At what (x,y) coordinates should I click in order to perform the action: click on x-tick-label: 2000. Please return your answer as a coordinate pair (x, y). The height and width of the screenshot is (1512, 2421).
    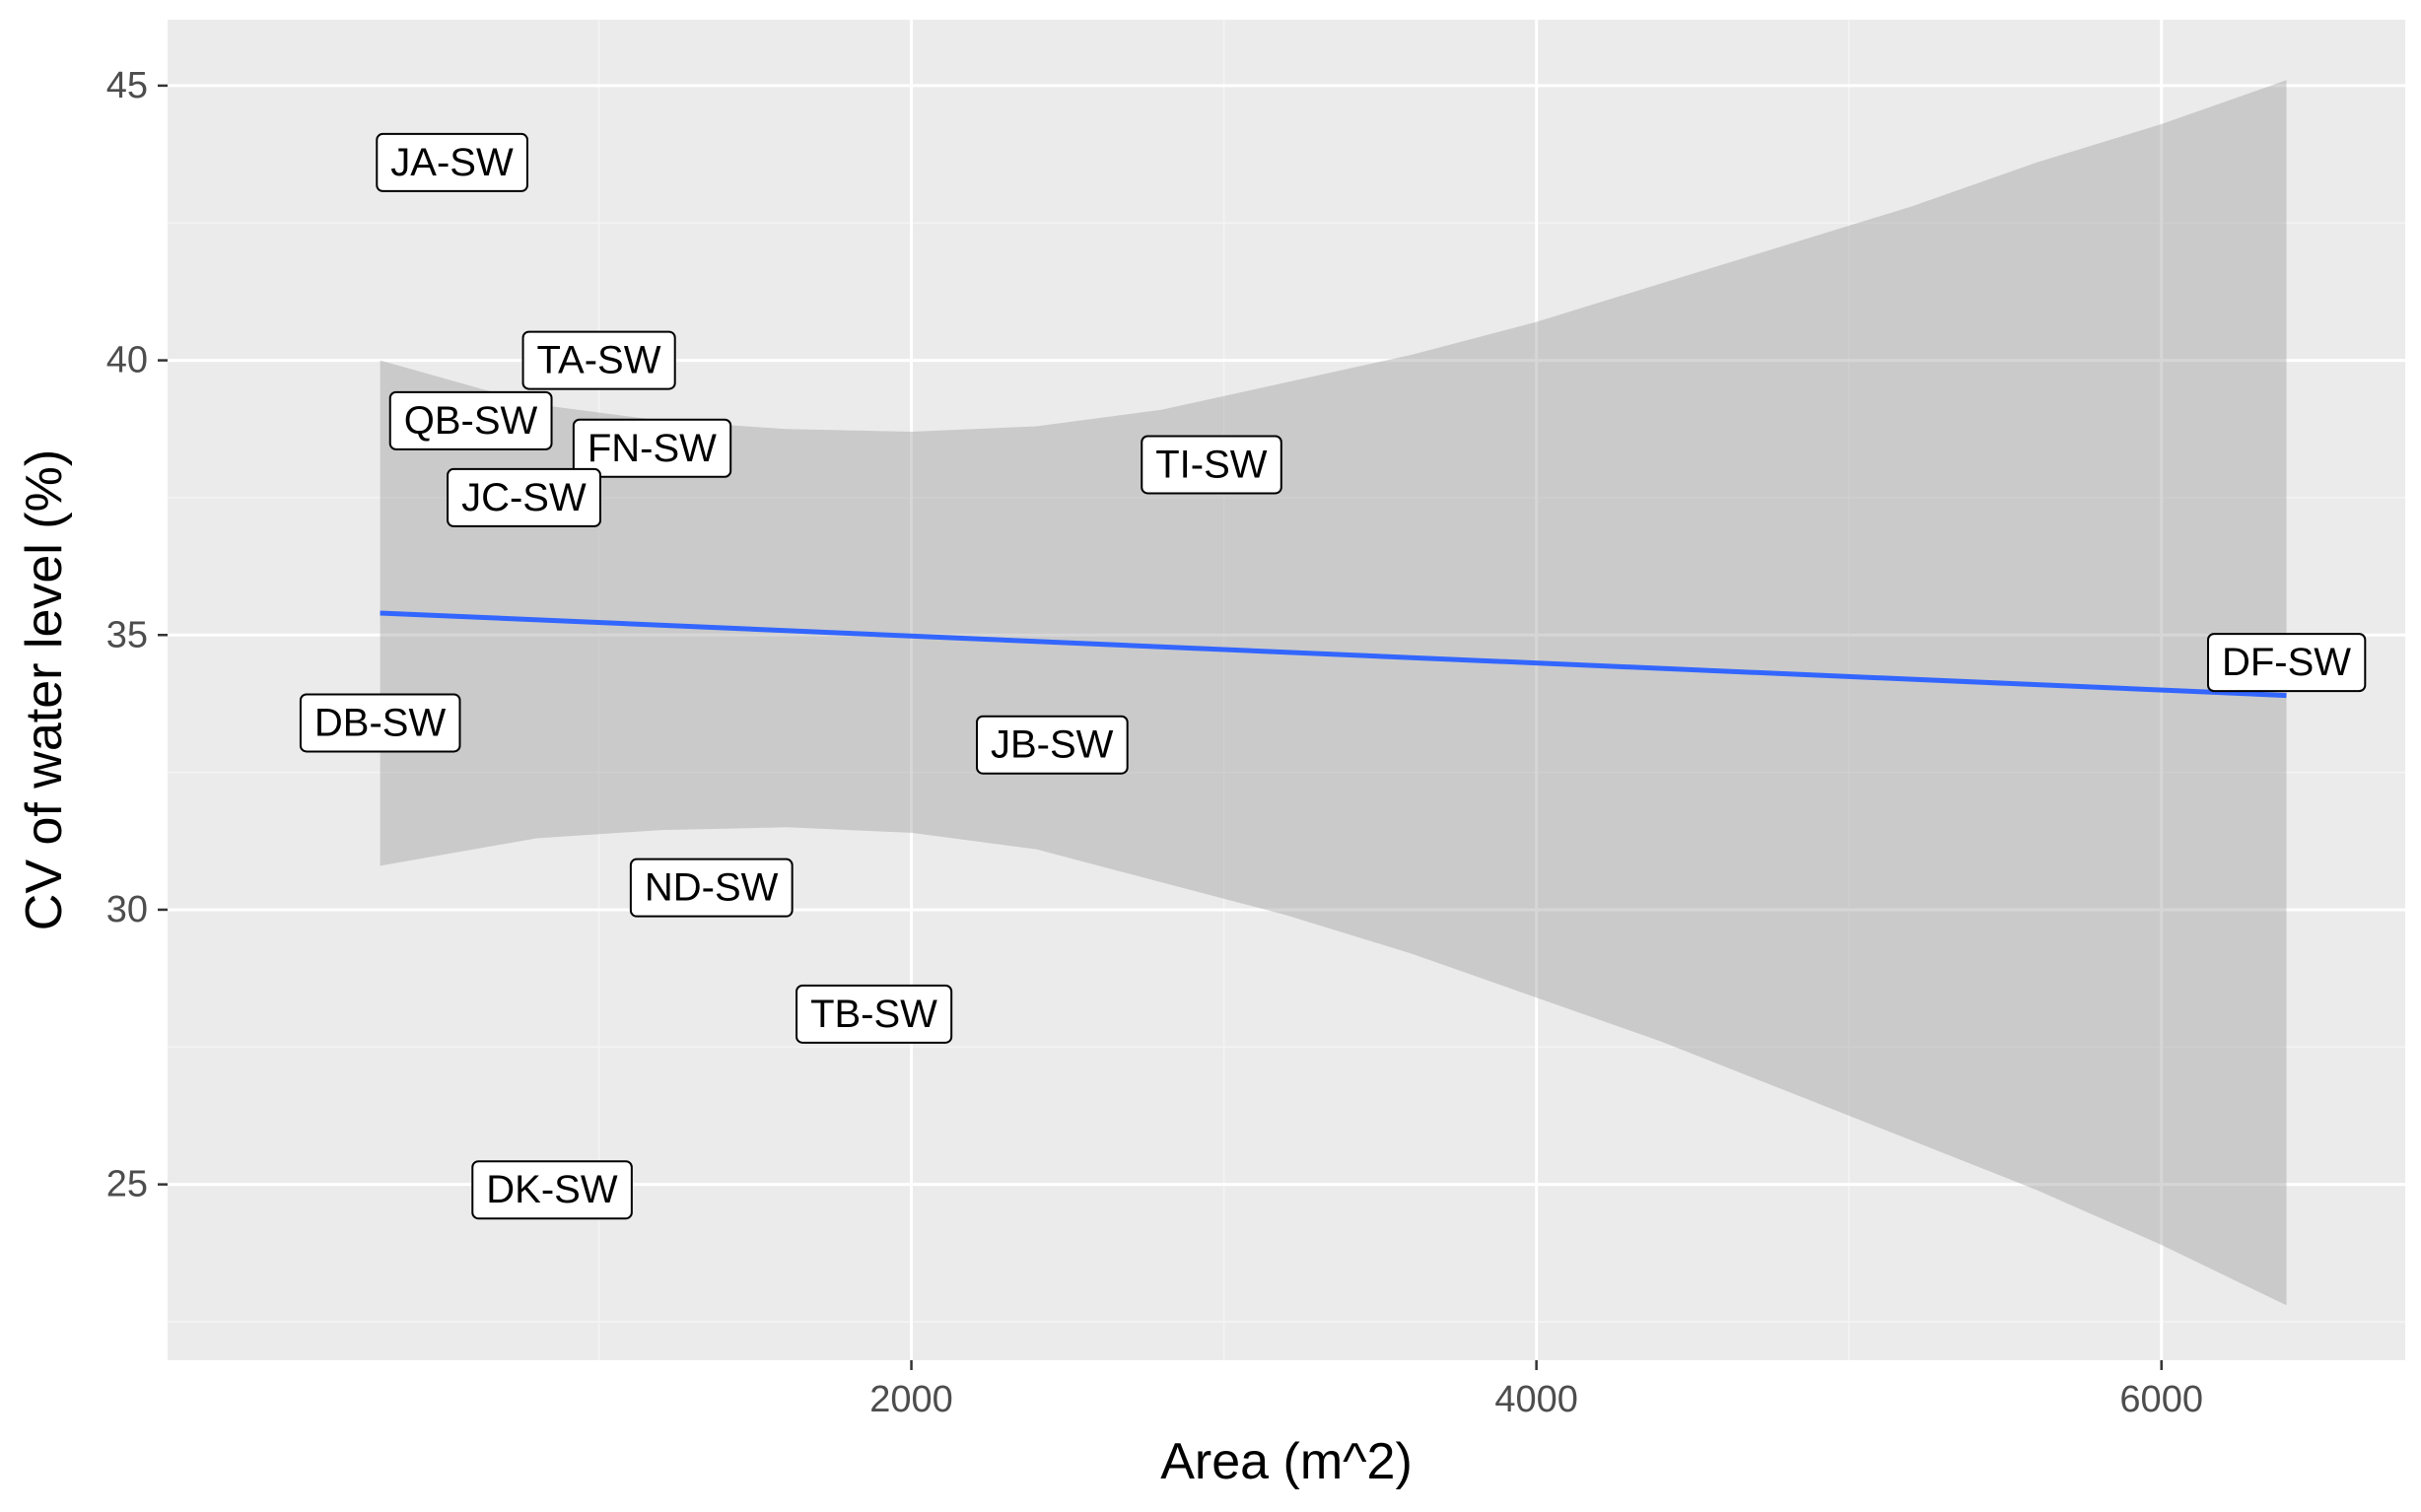
    Looking at the image, I should click on (911, 1400).